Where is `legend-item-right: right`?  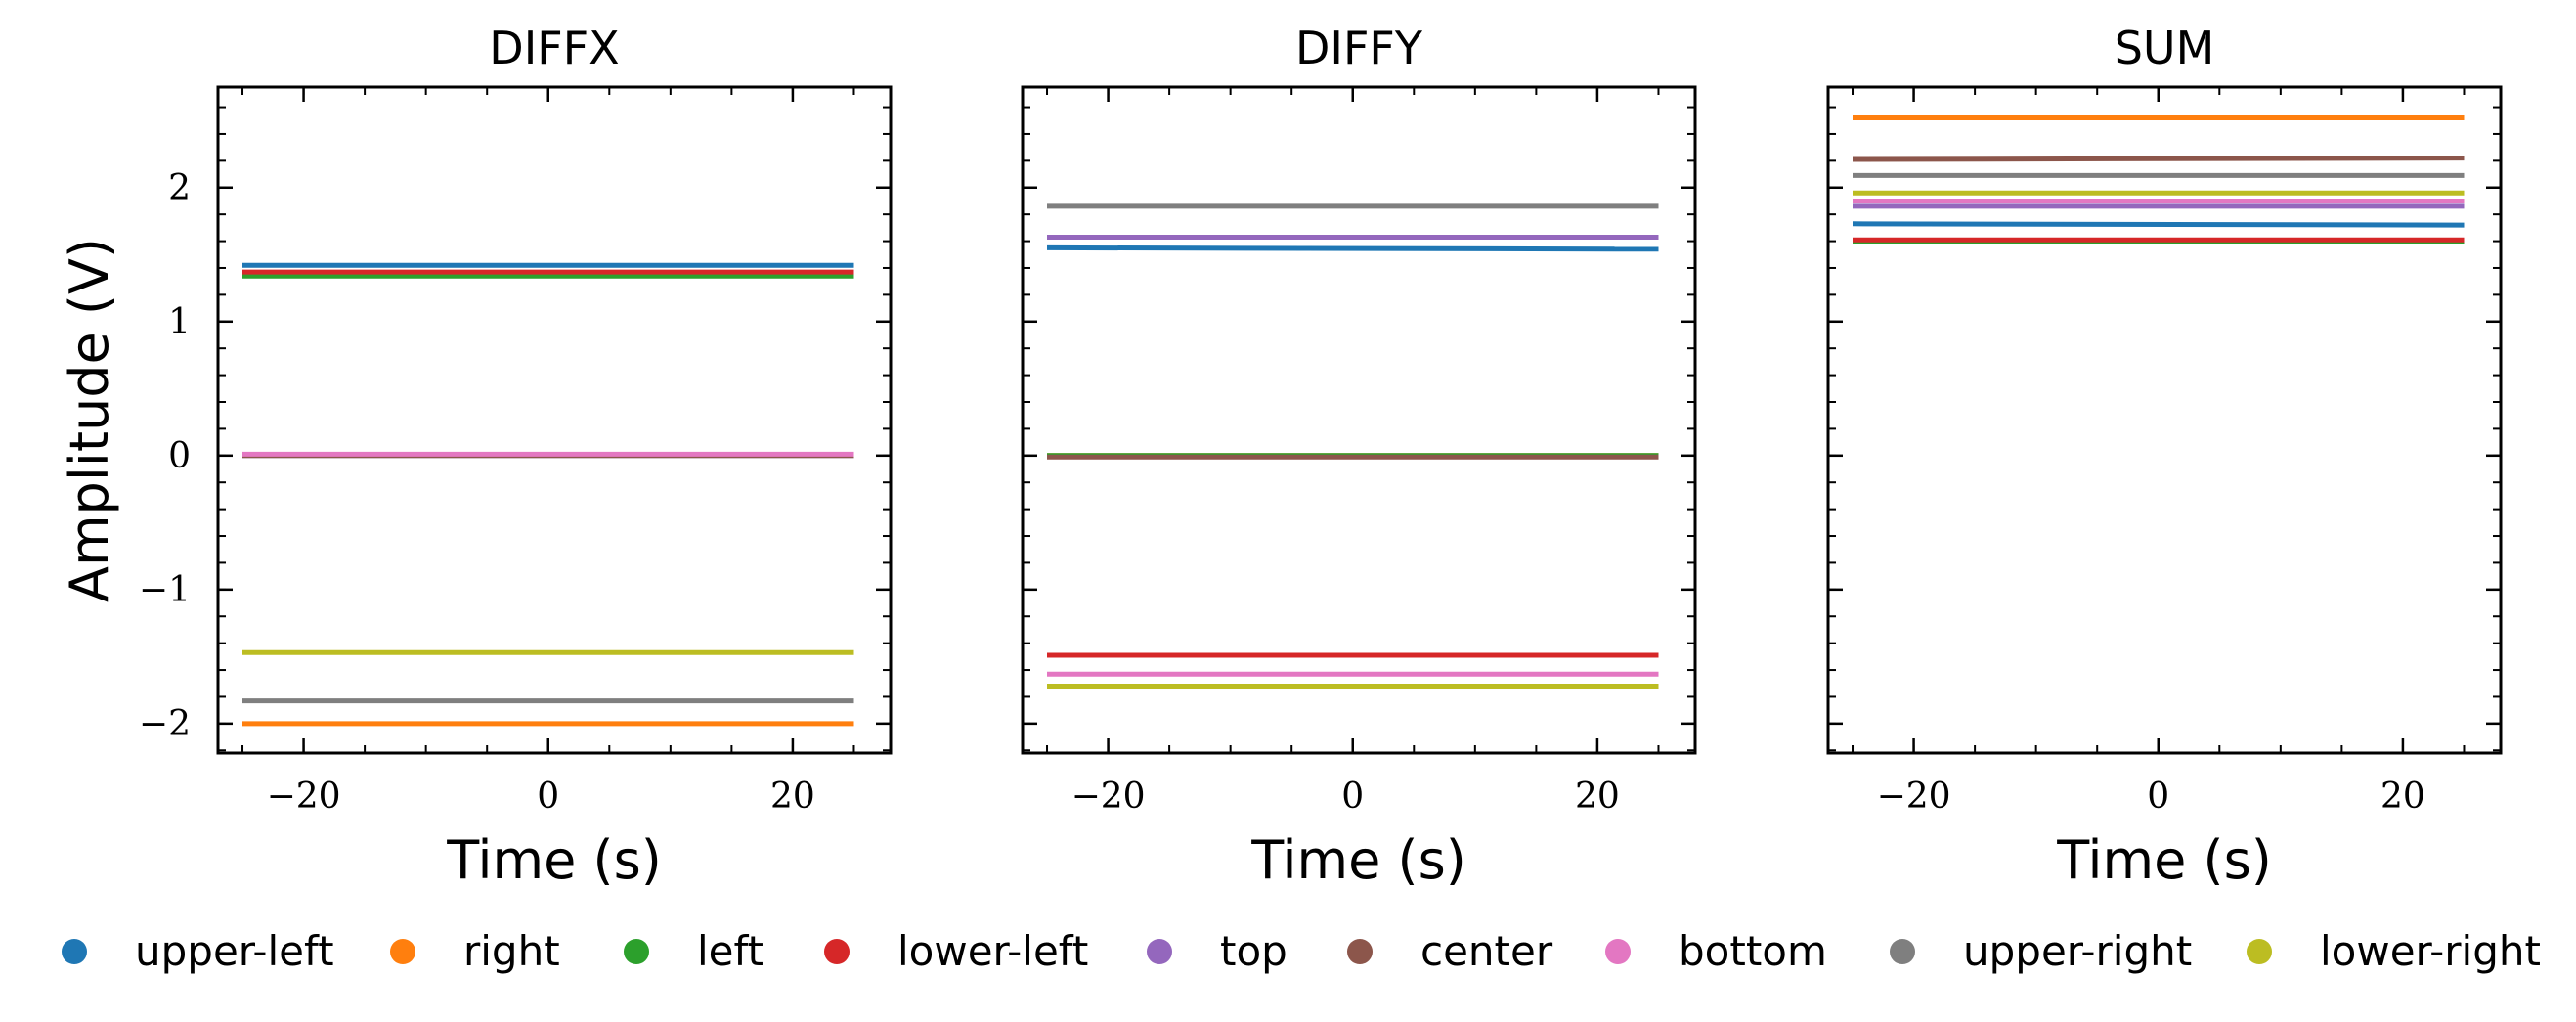 legend-item-right: right is located at coordinates (475, 951).